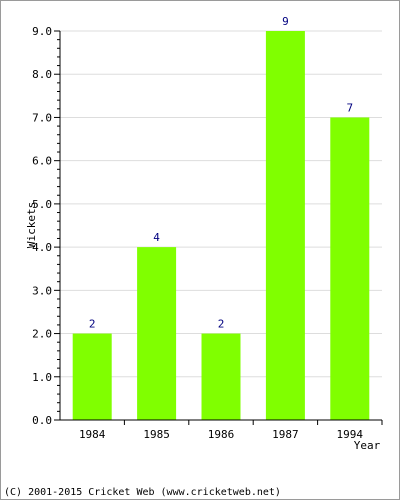  I want to click on y-tick-label: 0.0, so click(42, 420).